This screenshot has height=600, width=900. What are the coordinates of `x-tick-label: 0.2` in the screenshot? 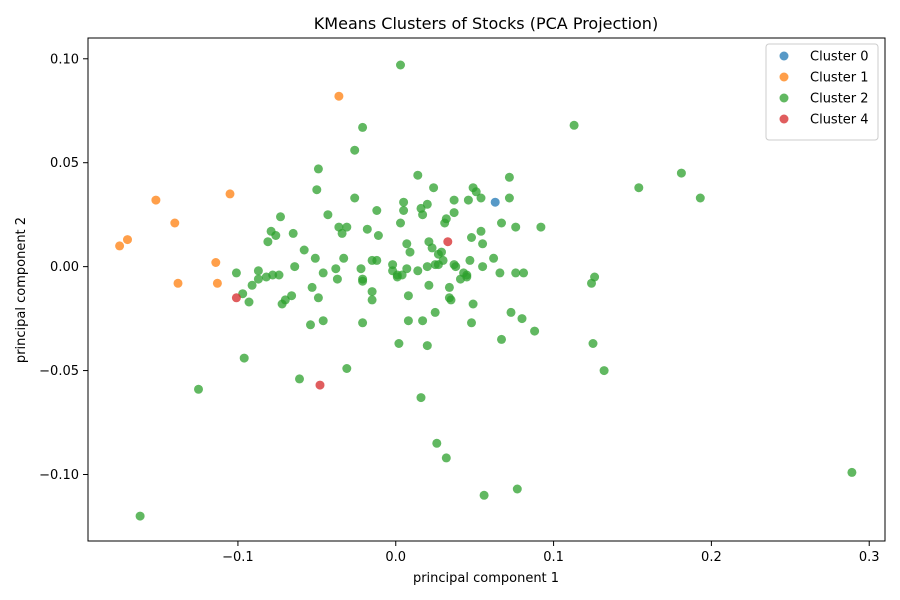 It's located at (711, 557).